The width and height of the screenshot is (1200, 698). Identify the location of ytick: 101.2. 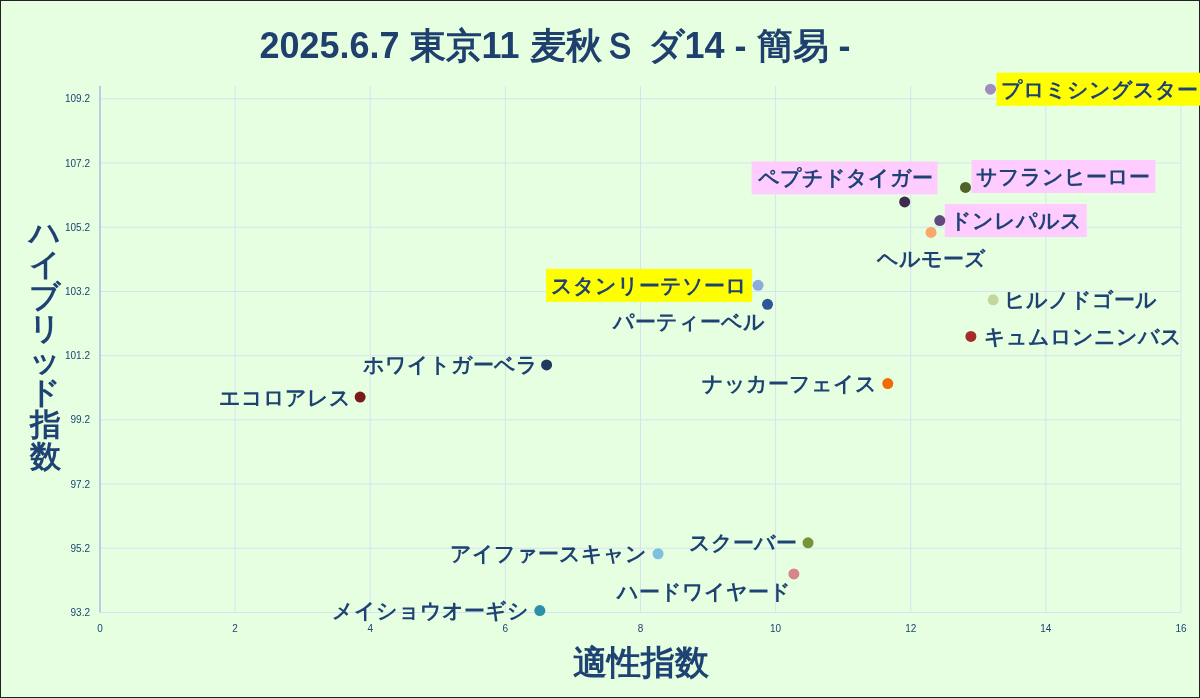
(77, 356).